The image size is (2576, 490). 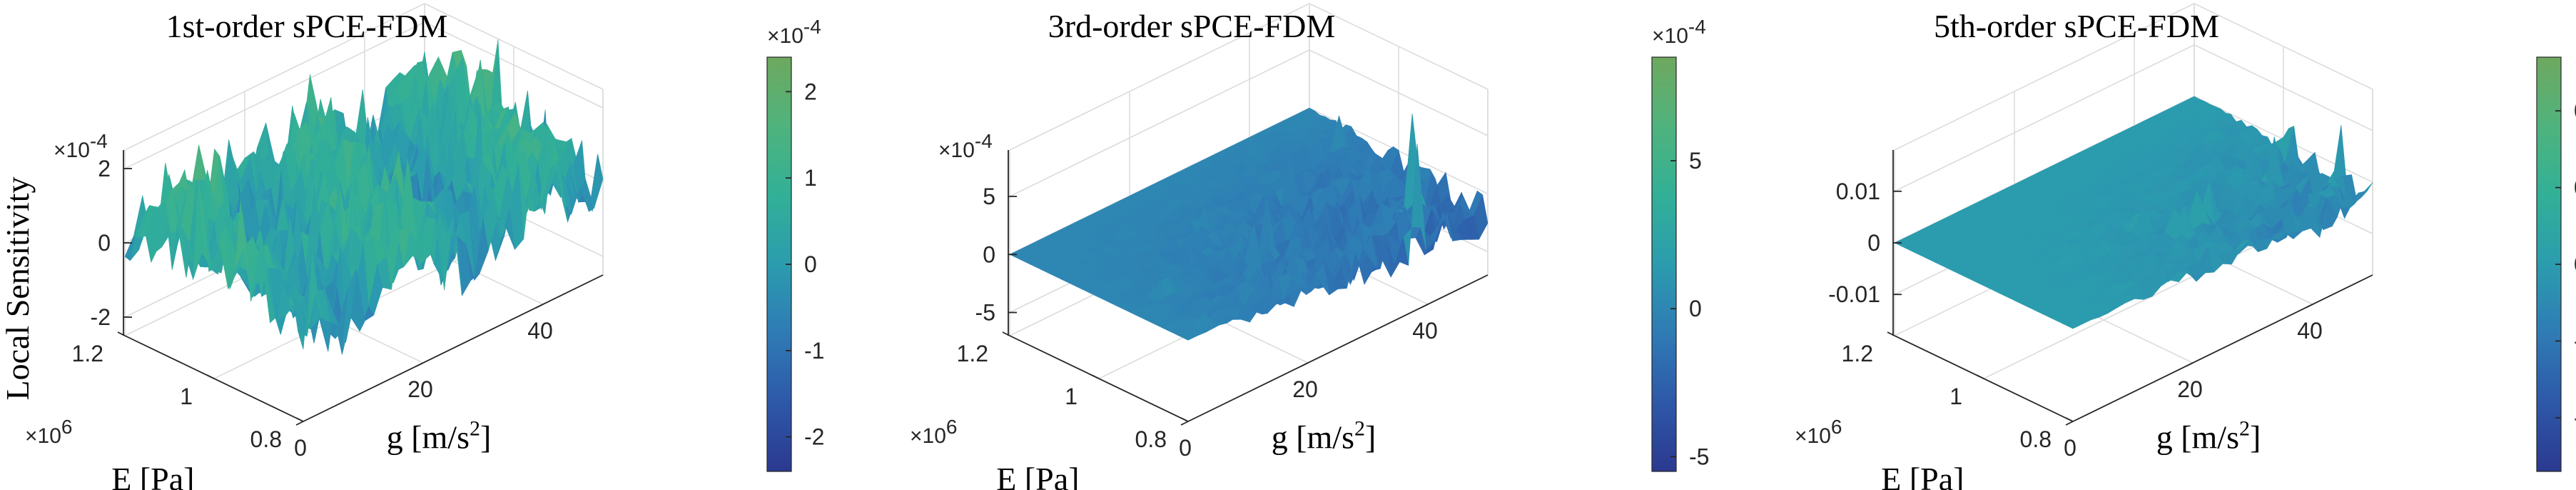 I want to click on z-tick-label: 2, so click(x=104, y=168).